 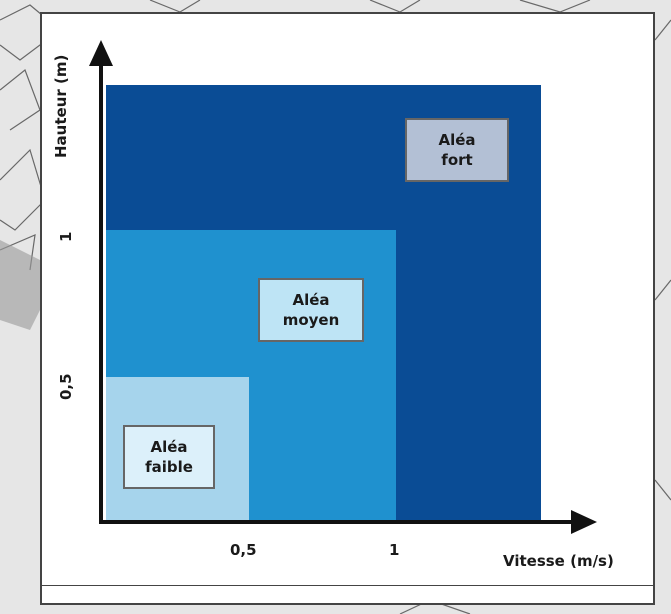 I want to click on y-tick-1: 1, so click(x=66, y=236).